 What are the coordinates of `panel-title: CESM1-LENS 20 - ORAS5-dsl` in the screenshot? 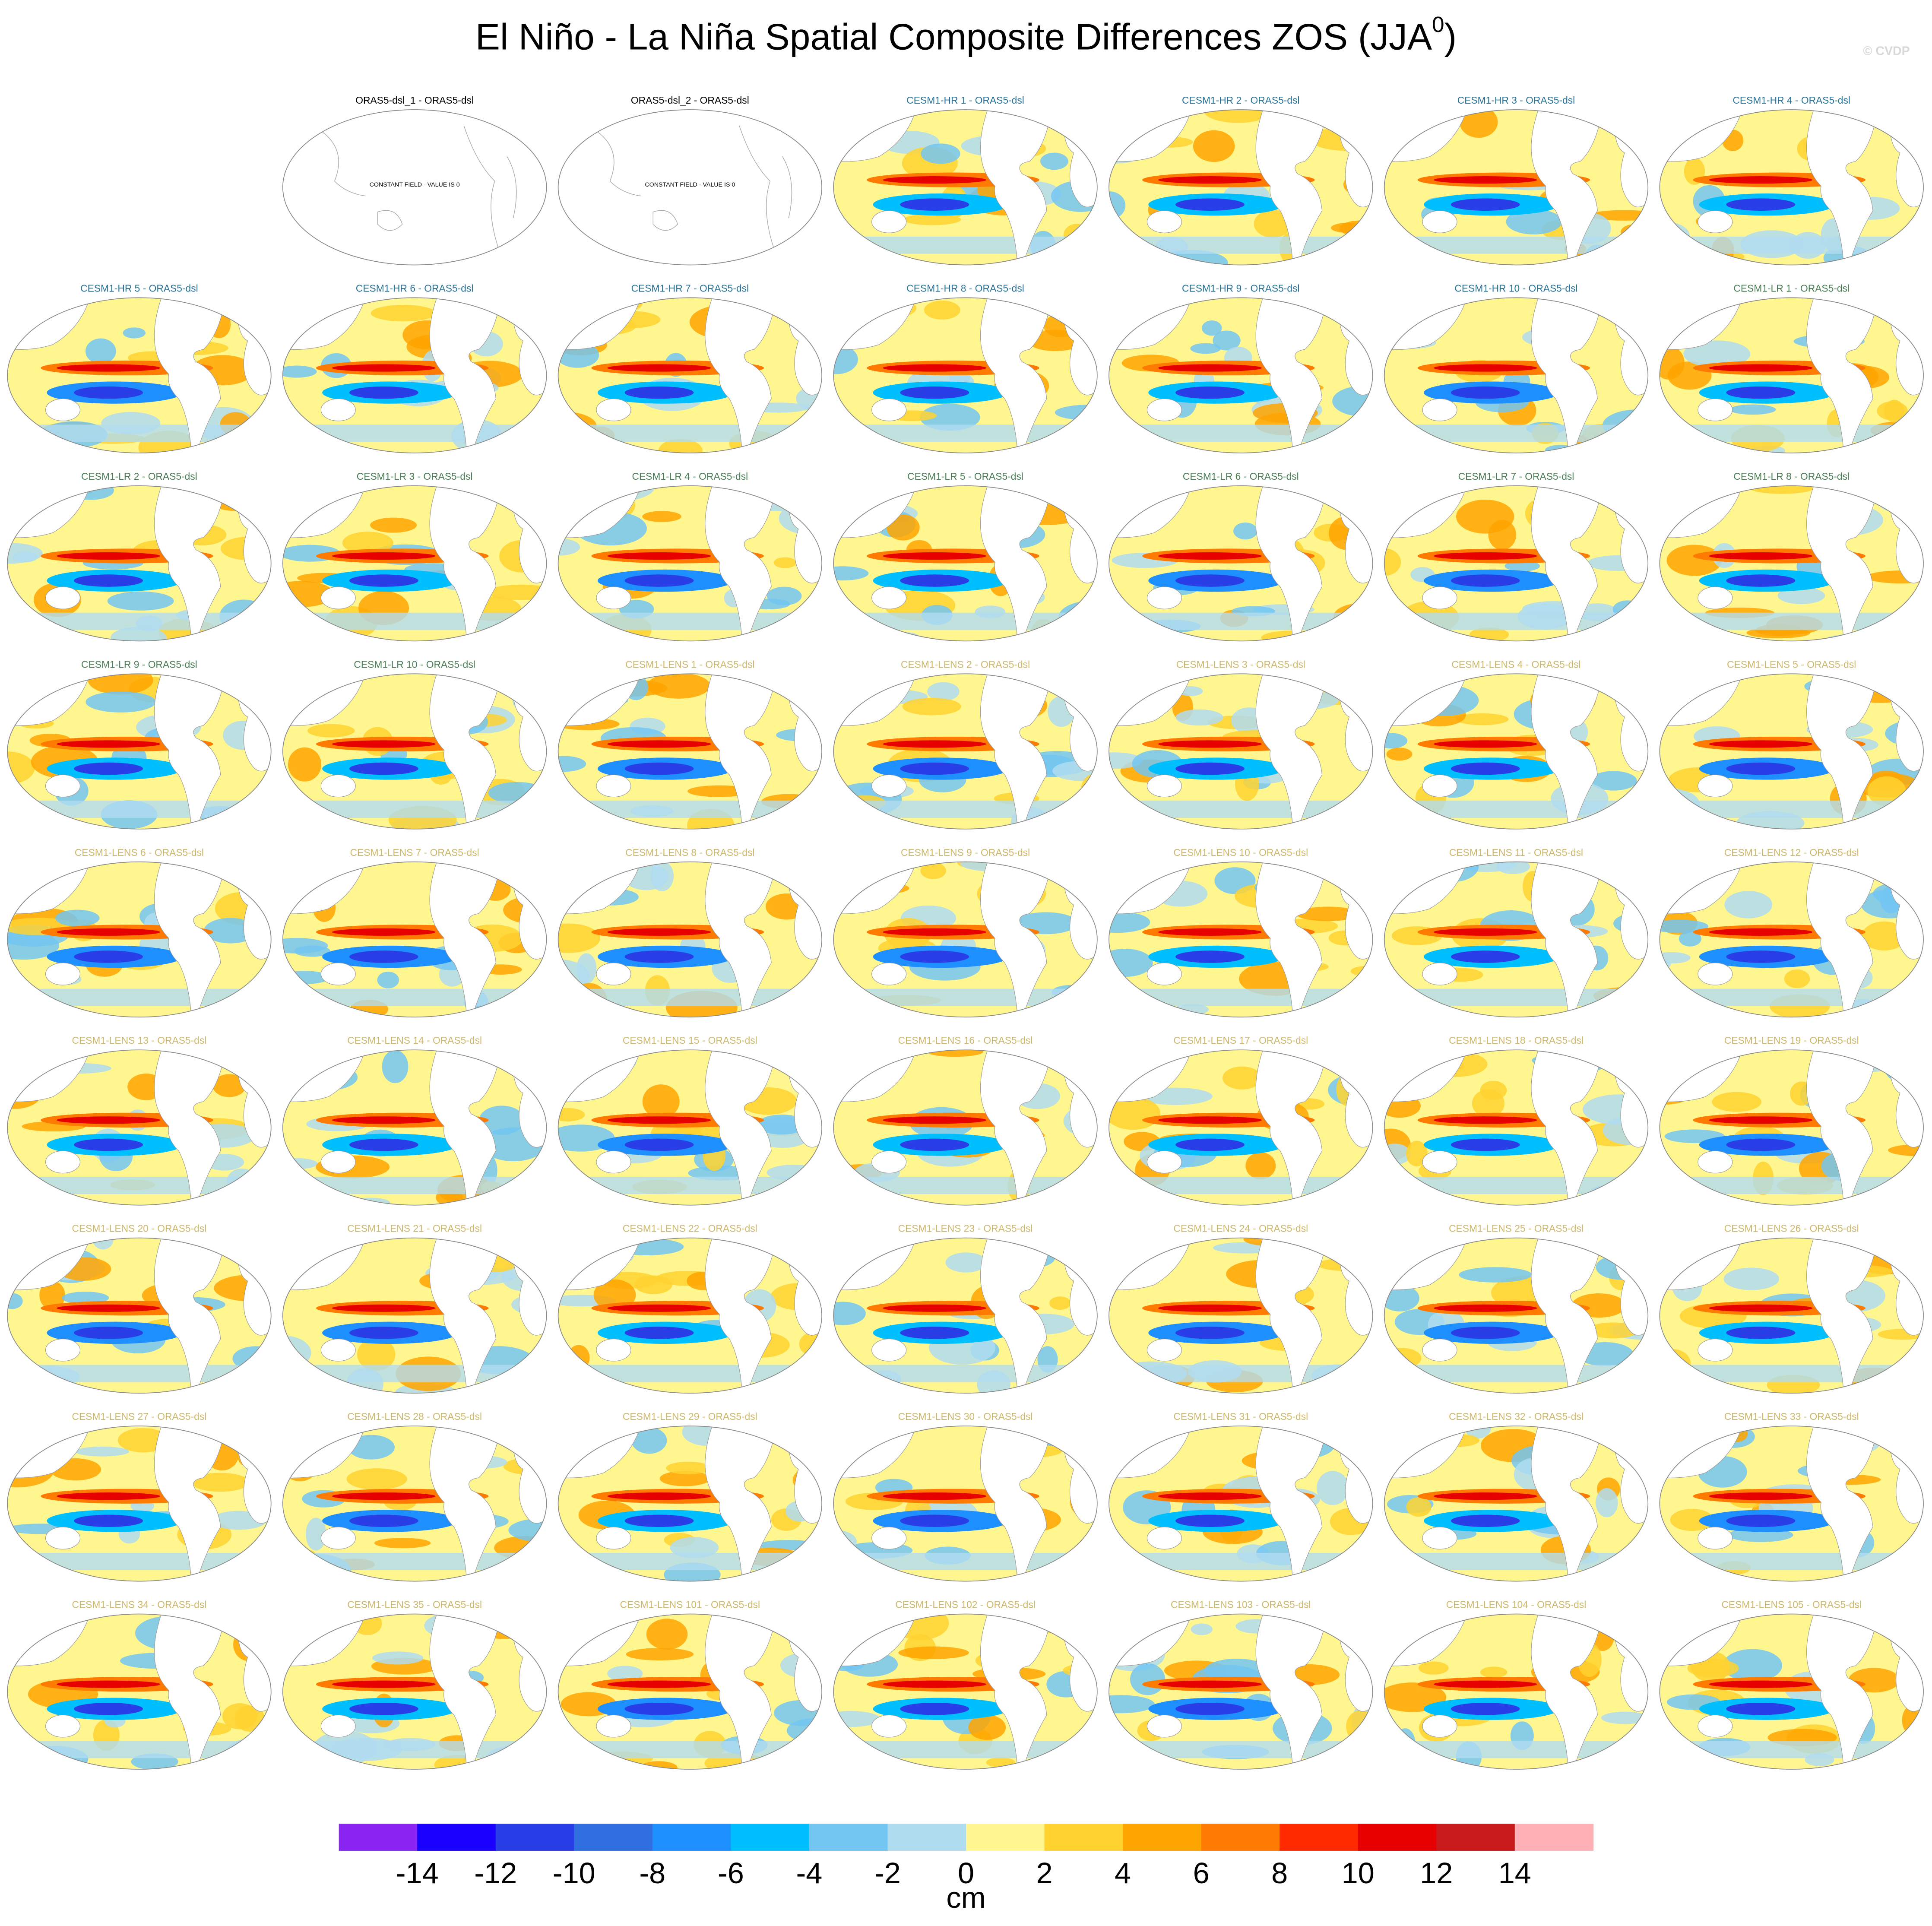 It's located at (139, 1228).